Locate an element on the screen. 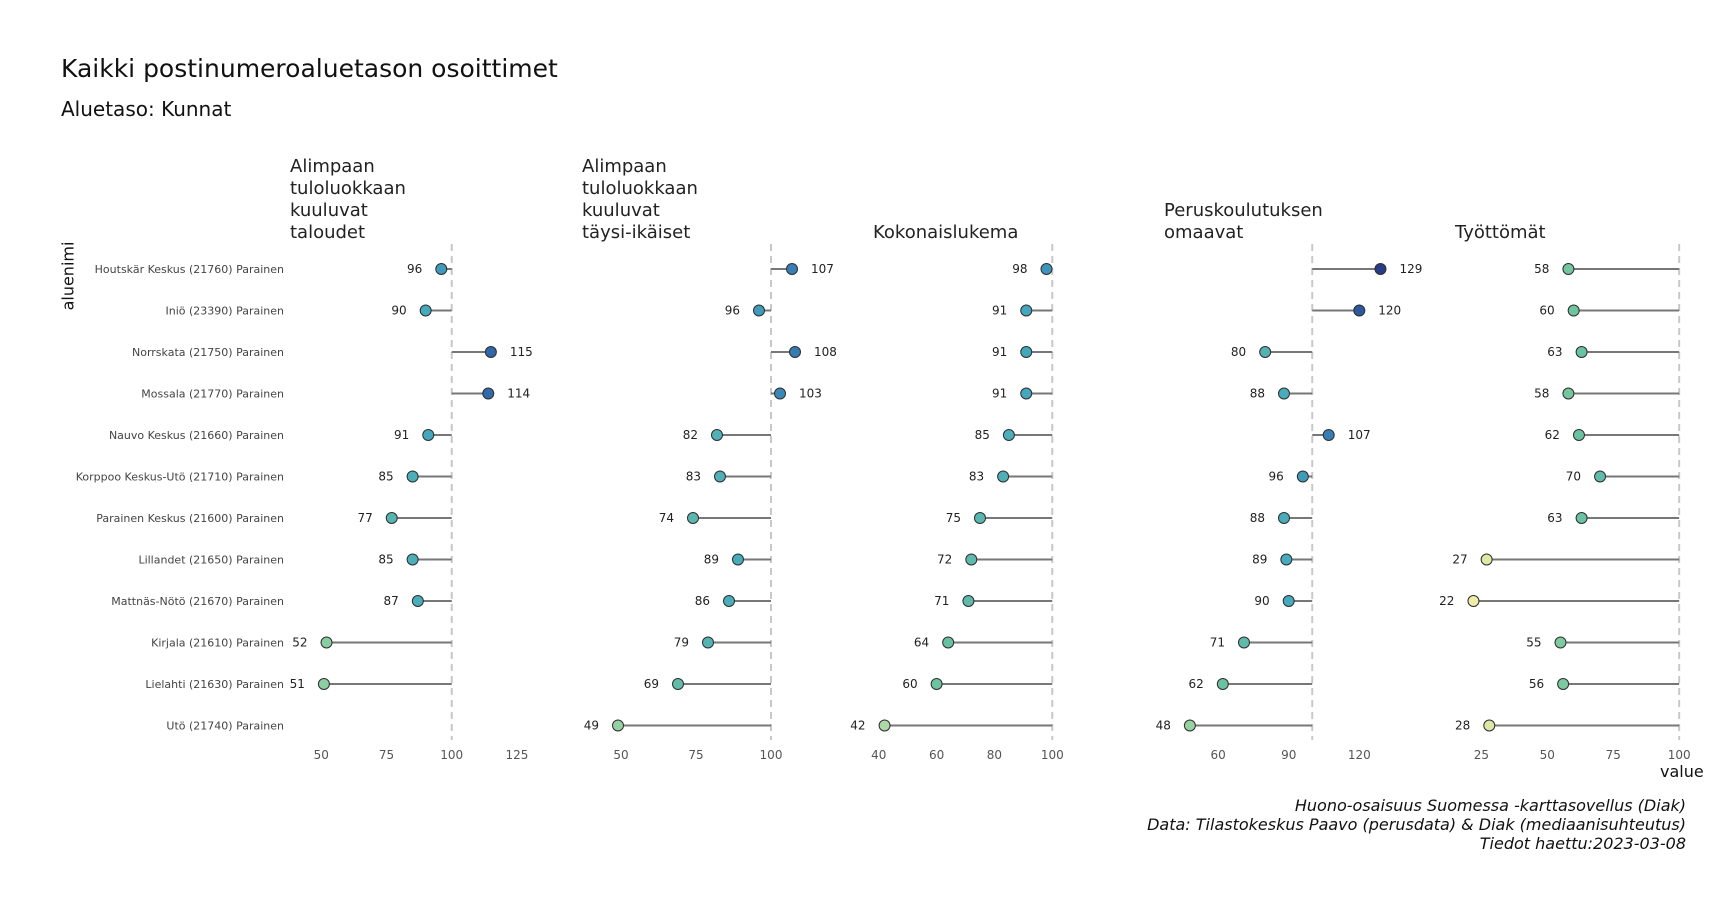 The image size is (1728, 908). data-label: 75 is located at coordinates (953, 518).